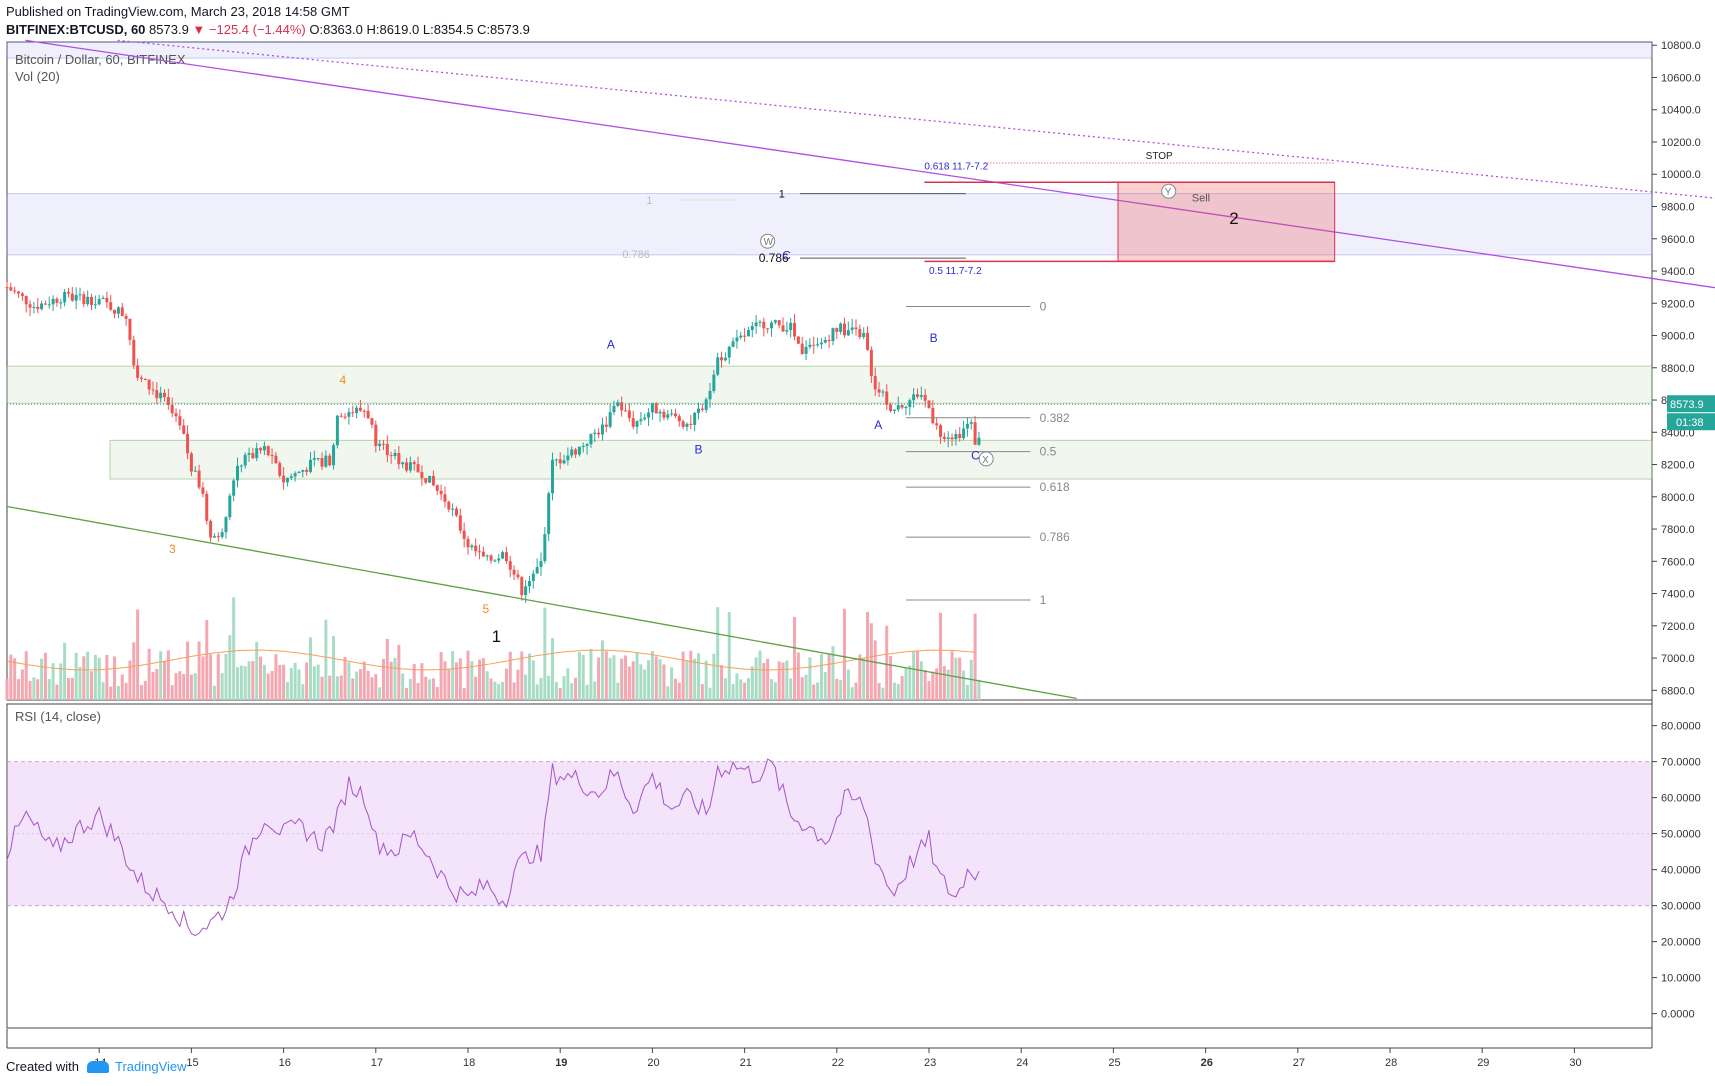 The width and height of the screenshot is (1715, 1086). I want to click on stop-label: STOP, so click(1159, 156).